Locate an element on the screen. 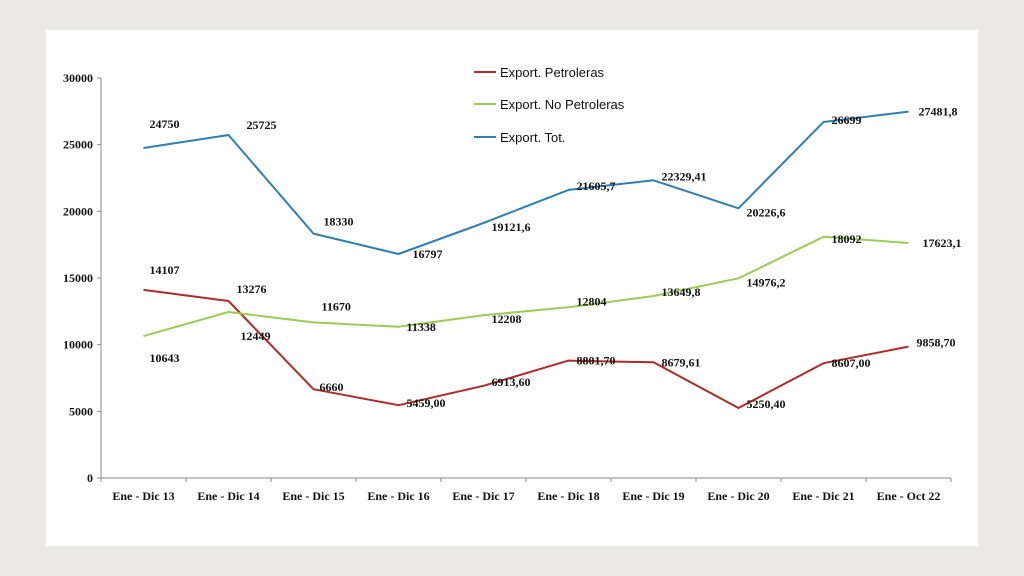  x-tick-label: Ene - Oct 22 is located at coordinates (909, 496).